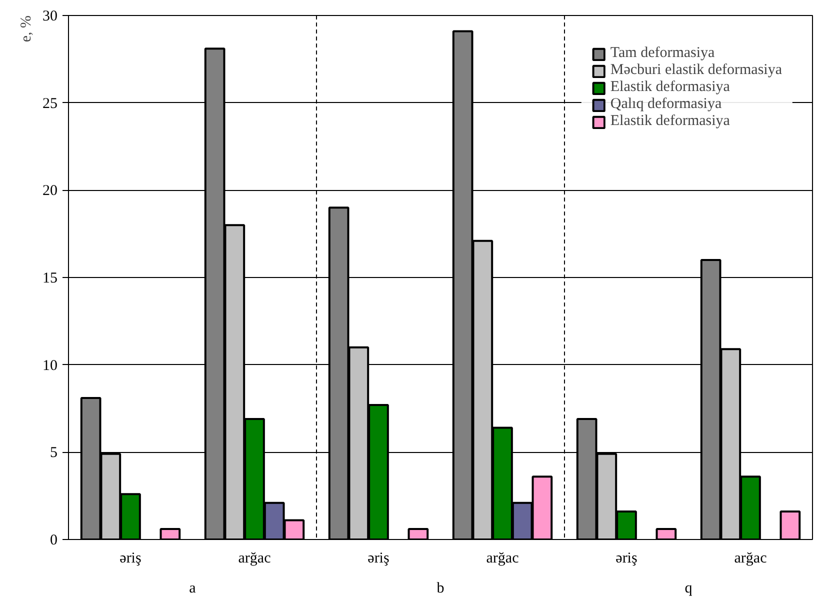 The width and height of the screenshot is (814, 599). I want to click on y-tick-label: 0, so click(54, 540).